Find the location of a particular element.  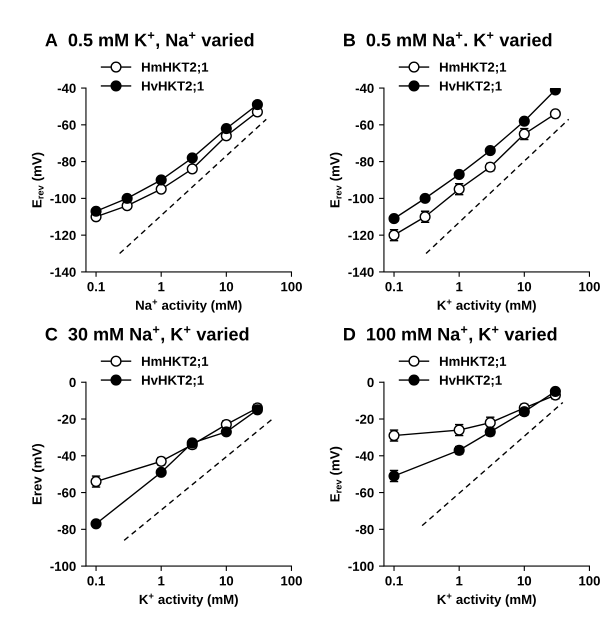

y-axis-title: Erev (mV) is located at coordinates (38, 474).